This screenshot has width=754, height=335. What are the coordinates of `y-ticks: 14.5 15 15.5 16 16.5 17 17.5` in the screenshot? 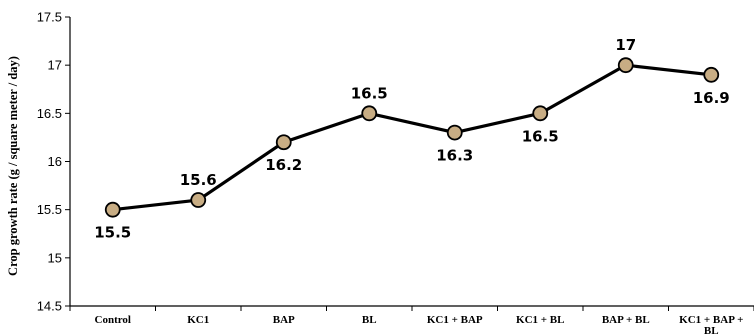 It's located at (53, 162).